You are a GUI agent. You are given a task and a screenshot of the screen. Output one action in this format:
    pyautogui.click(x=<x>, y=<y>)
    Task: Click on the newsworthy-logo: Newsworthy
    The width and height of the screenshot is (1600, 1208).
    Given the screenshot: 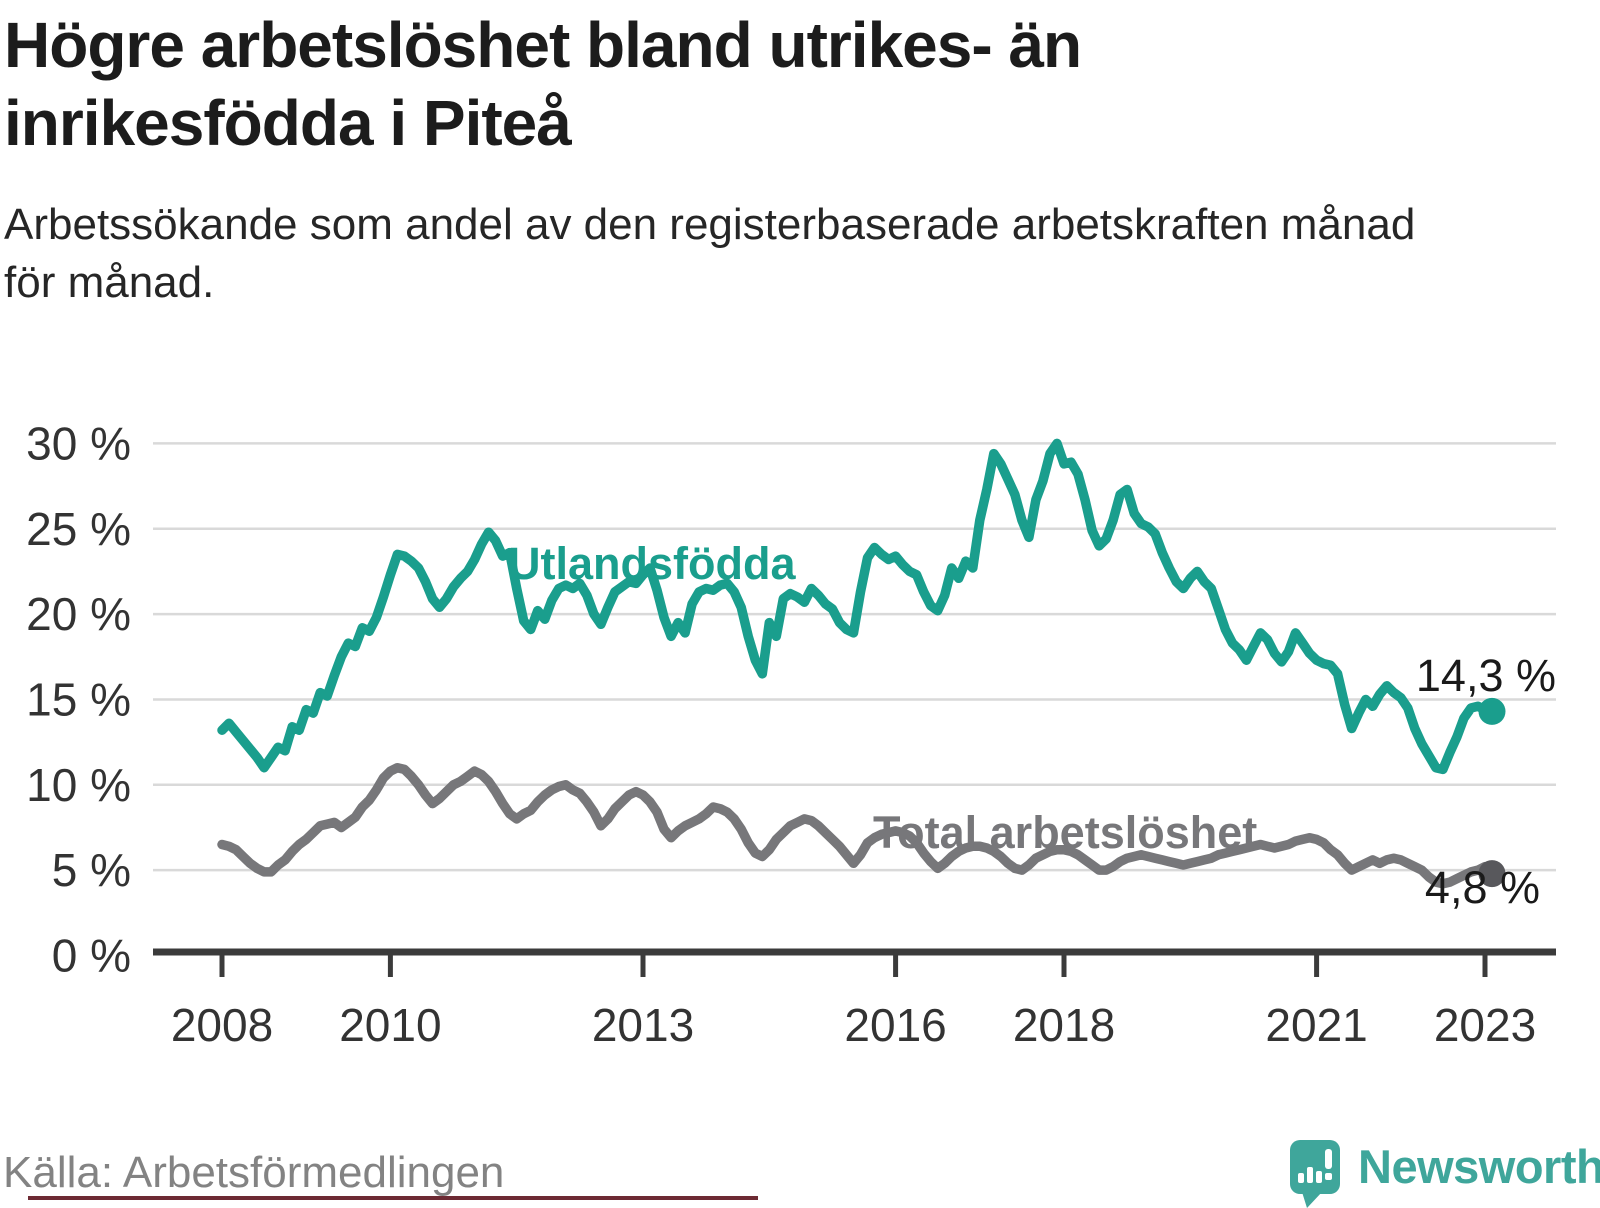 What is the action you would take?
    pyautogui.click(x=1445, y=1174)
    